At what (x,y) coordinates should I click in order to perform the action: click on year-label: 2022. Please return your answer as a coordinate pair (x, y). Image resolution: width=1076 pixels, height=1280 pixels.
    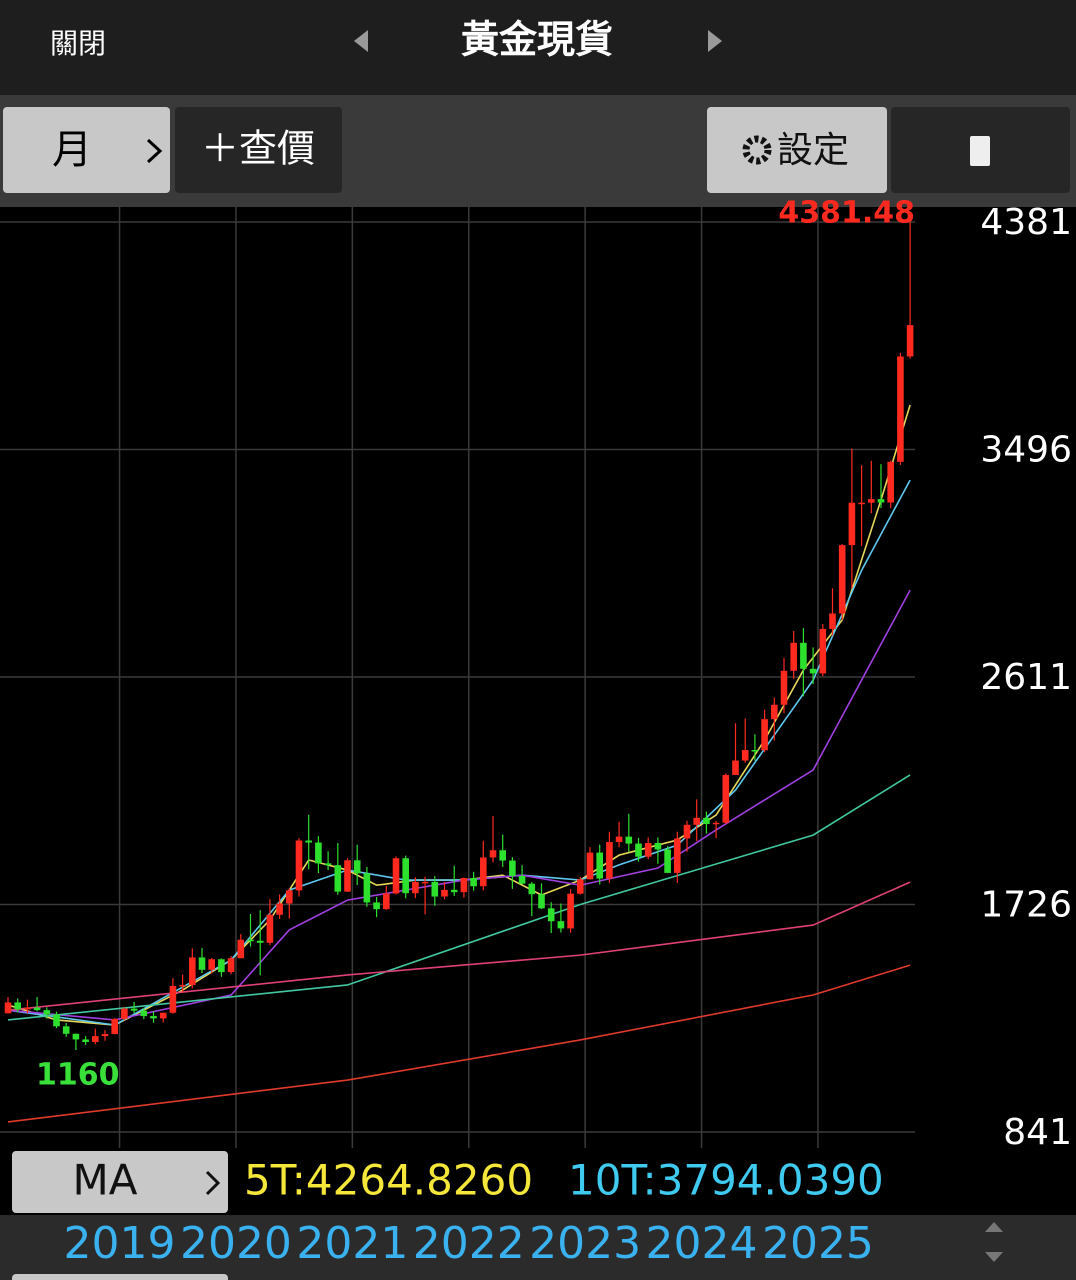
    Looking at the image, I should click on (469, 1243).